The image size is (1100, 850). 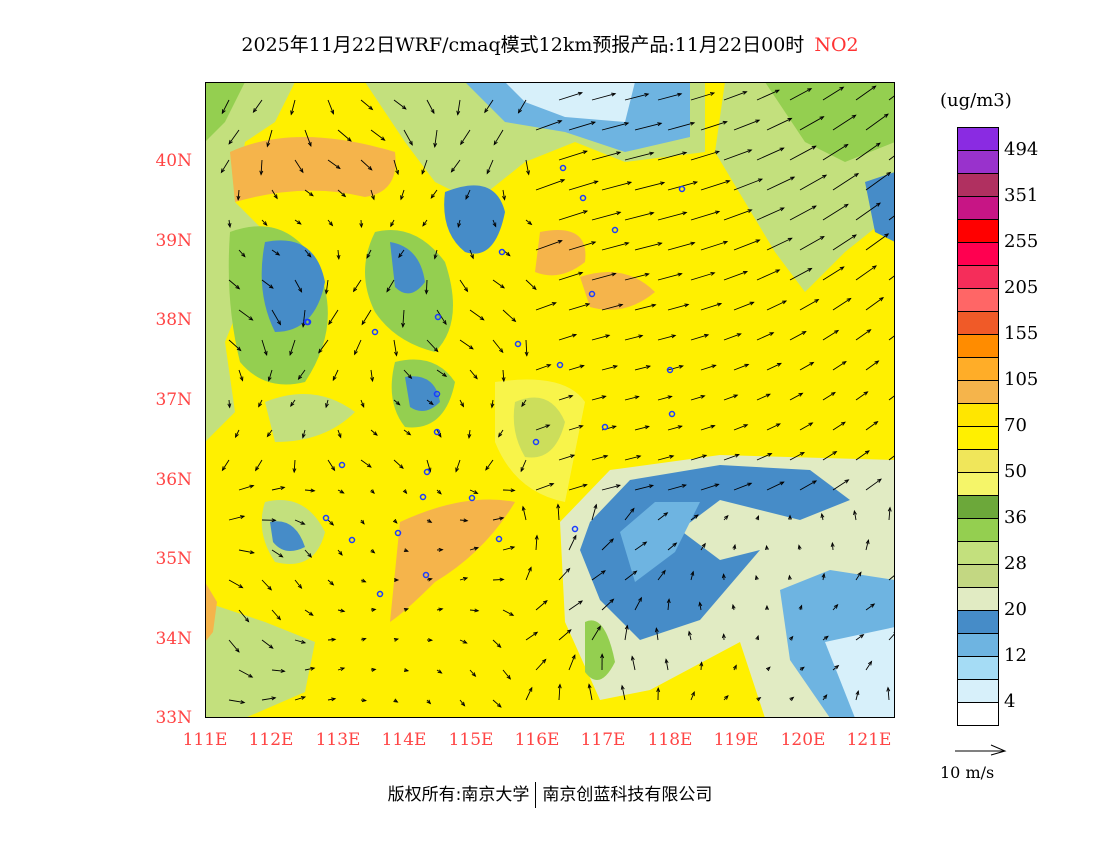 I want to click on colorbar-label: 4, so click(x=1010, y=701).